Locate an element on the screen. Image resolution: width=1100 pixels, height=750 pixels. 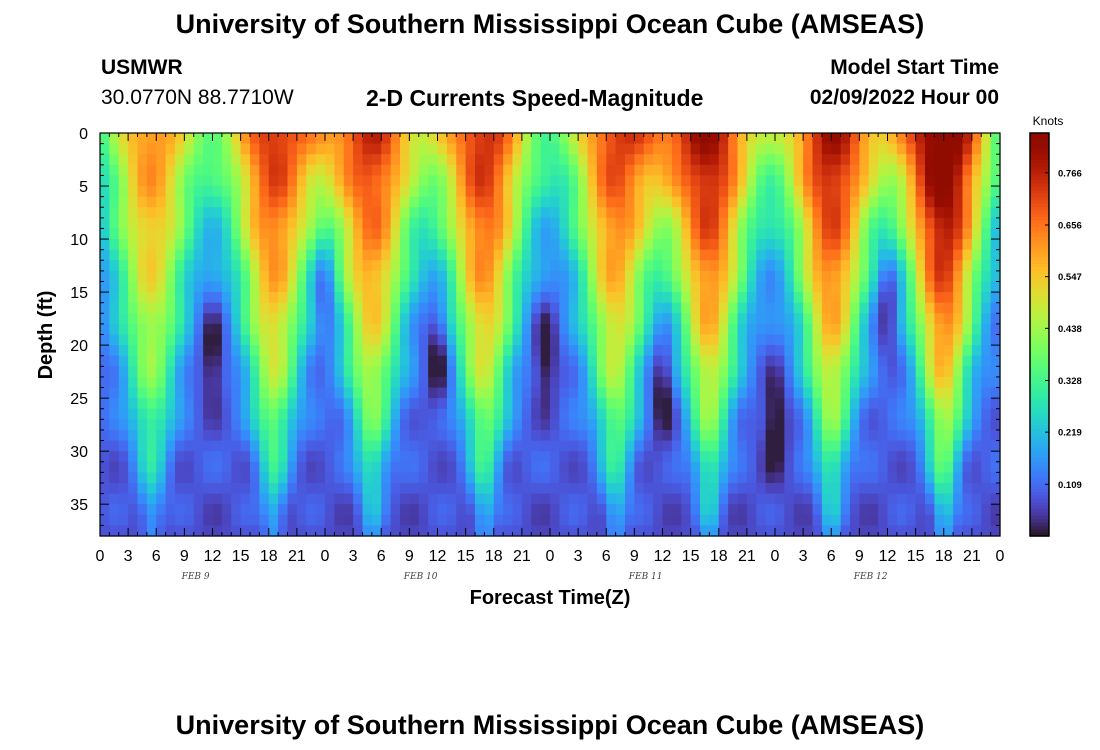
x-tick-label: 6 is located at coordinates (156, 556).